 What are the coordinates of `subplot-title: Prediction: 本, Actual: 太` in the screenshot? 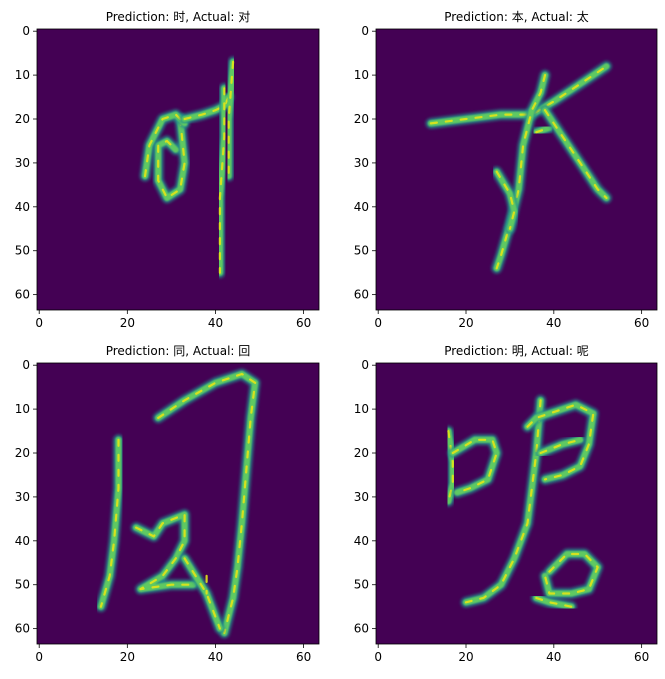 It's located at (516, 16).